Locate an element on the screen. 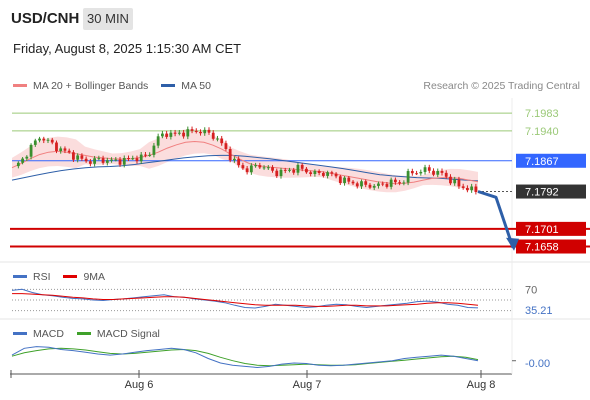  legend-item-macd: MACD is located at coordinates (40, 334).